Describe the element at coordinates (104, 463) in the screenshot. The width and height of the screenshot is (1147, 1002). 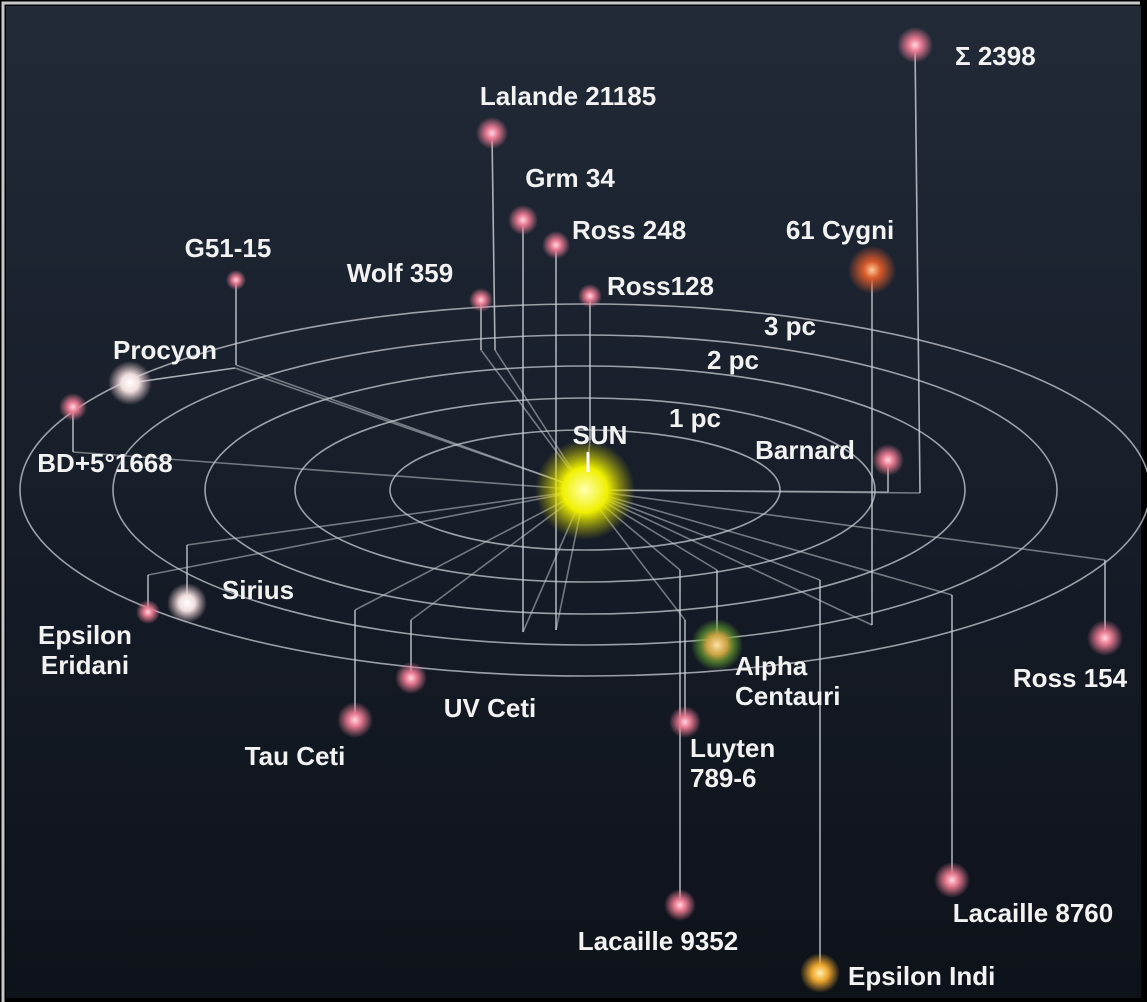
I see `star-label: BD+5°1668` at that location.